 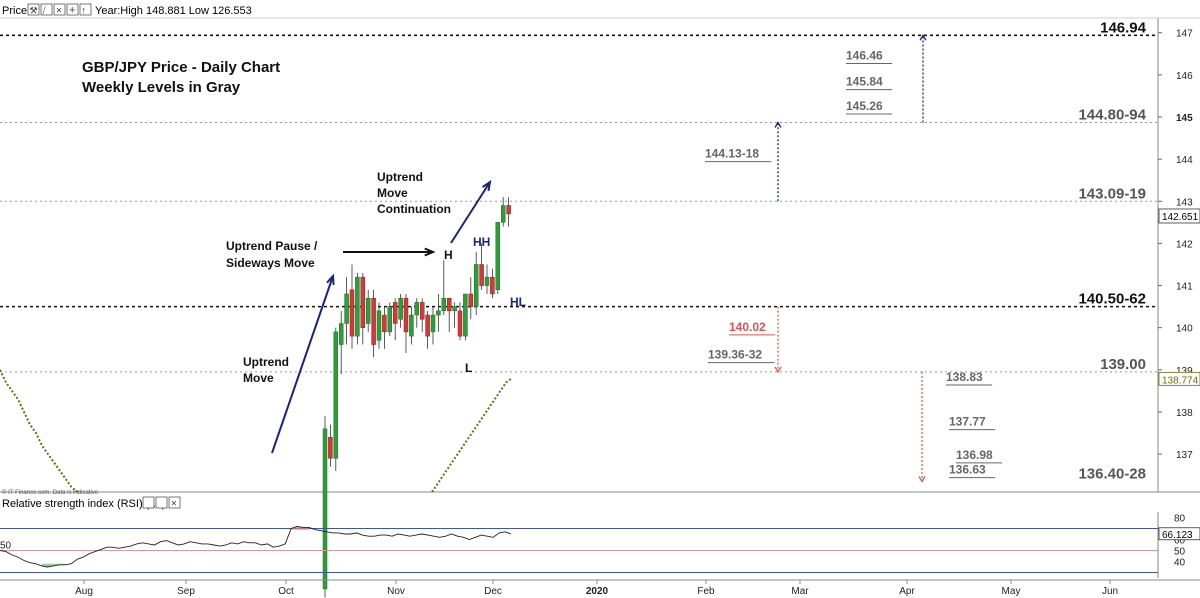 What do you see at coordinates (414, 193) in the screenshot?
I see `annotation-continuation: Uptrend Move Continuation` at bounding box center [414, 193].